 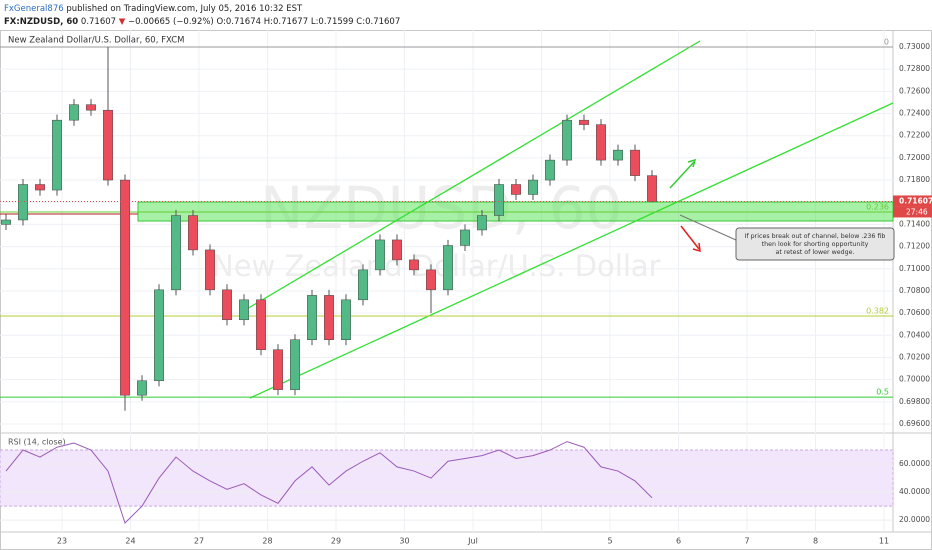 I want to click on ohlc-open: O:0.71674, so click(x=238, y=22).